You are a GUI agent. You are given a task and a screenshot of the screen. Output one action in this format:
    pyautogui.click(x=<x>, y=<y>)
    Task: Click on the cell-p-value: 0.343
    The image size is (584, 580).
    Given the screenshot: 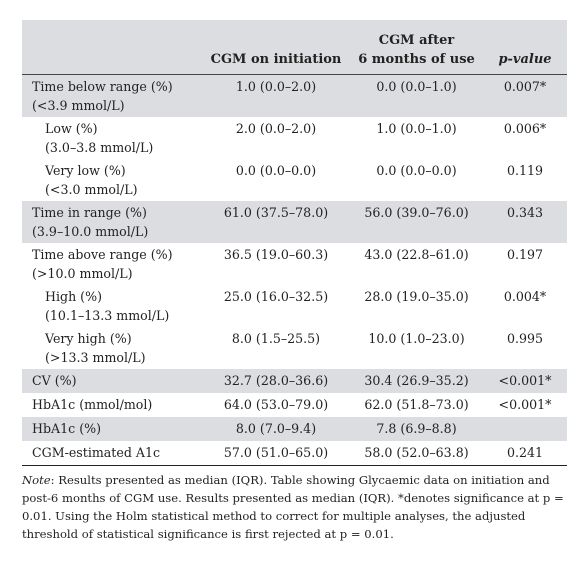 What is the action you would take?
    pyautogui.click(x=525, y=221)
    